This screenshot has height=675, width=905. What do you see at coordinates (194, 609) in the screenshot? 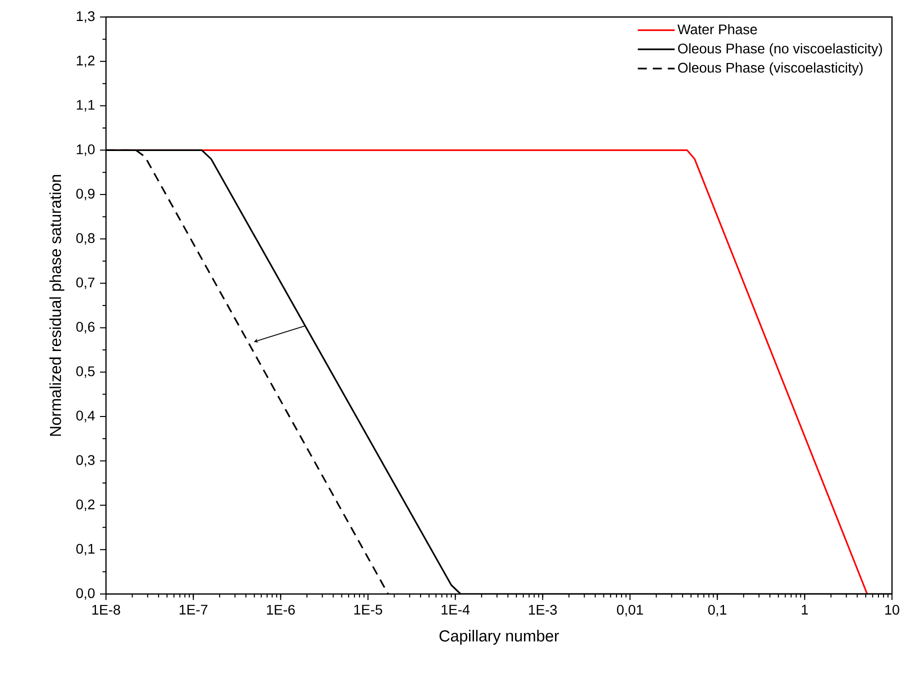
I see `x-tick-label: 1E-7` at bounding box center [194, 609].